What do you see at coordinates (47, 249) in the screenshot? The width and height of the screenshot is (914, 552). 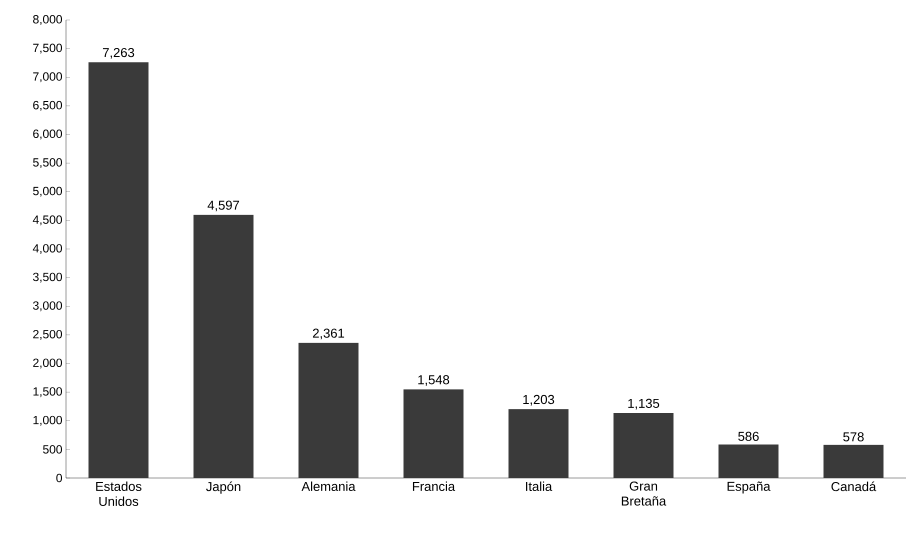 I see `y-tick-label: 4,000` at bounding box center [47, 249].